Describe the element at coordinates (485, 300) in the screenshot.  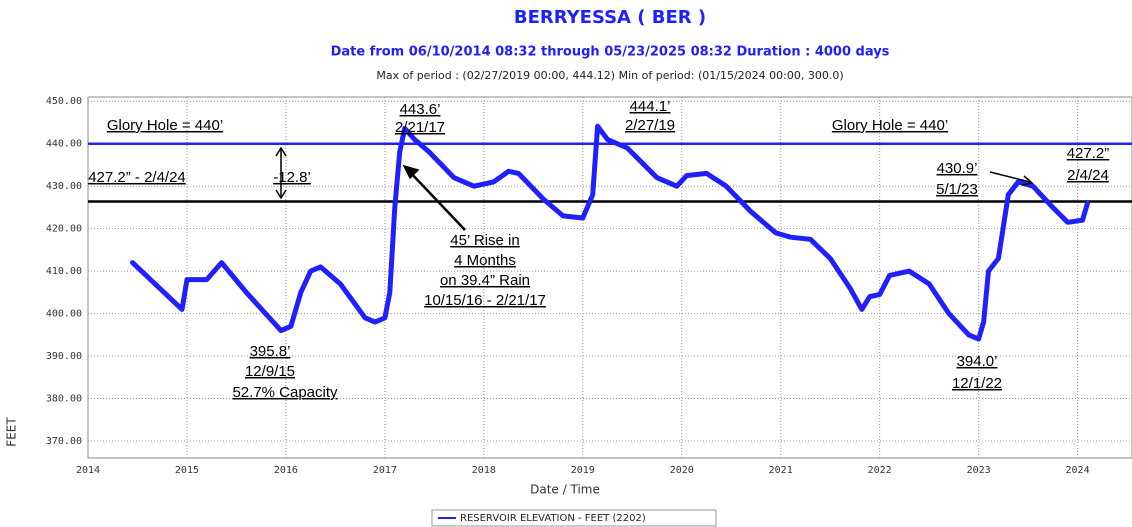
I see `annotation: 10/15/16 - 2/21/17` at that location.